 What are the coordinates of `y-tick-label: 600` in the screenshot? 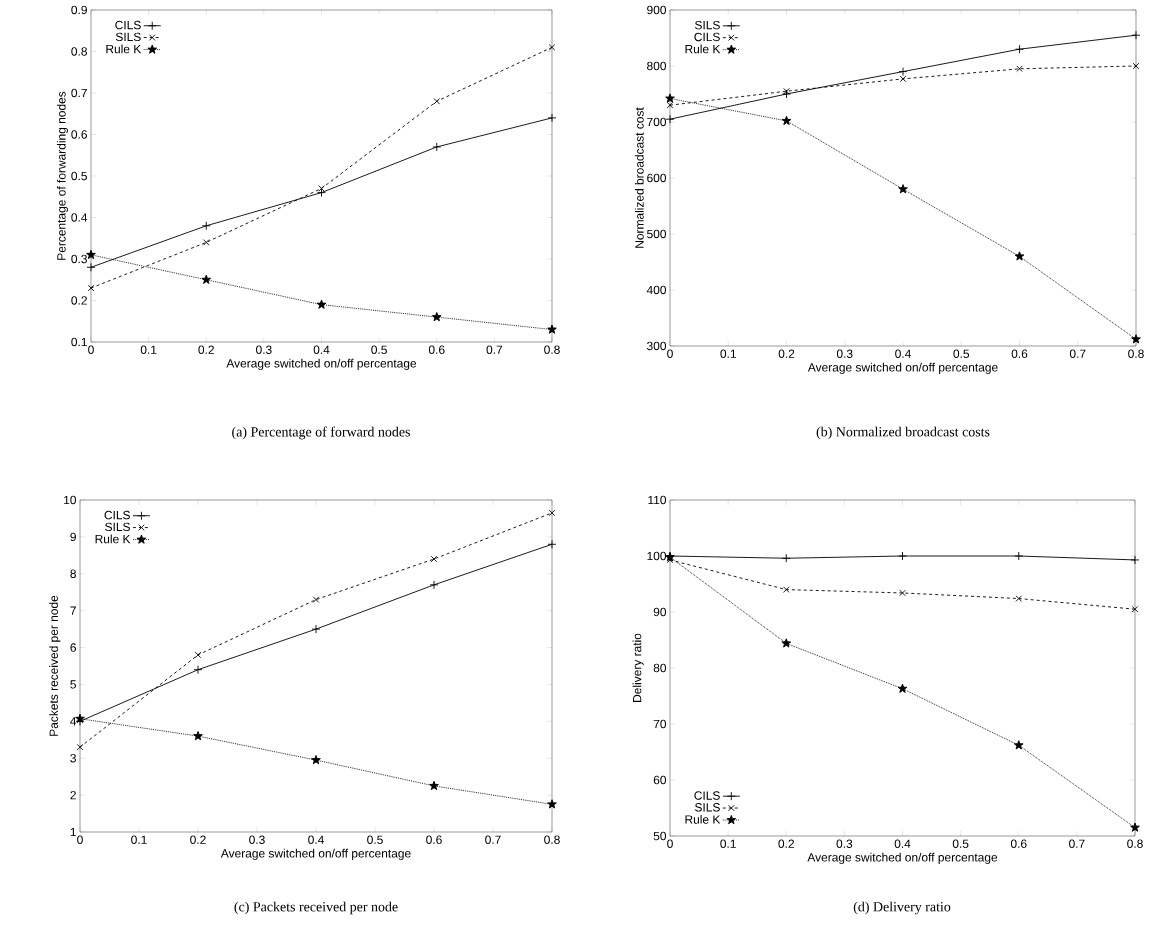 It's located at (657, 178).